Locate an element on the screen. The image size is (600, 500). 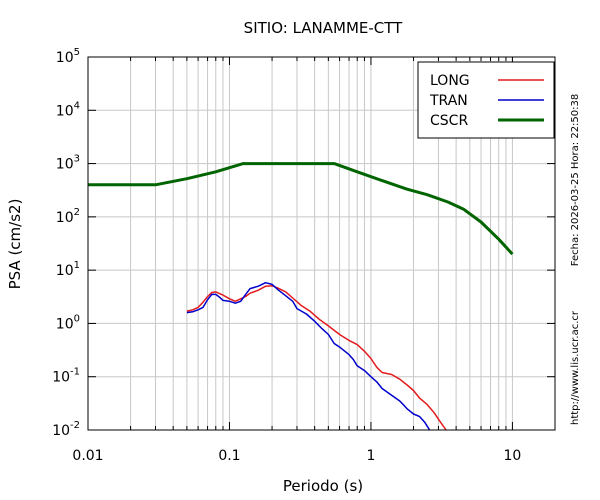
legend-label-cscr: CSCR is located at coordinates (449, 121).